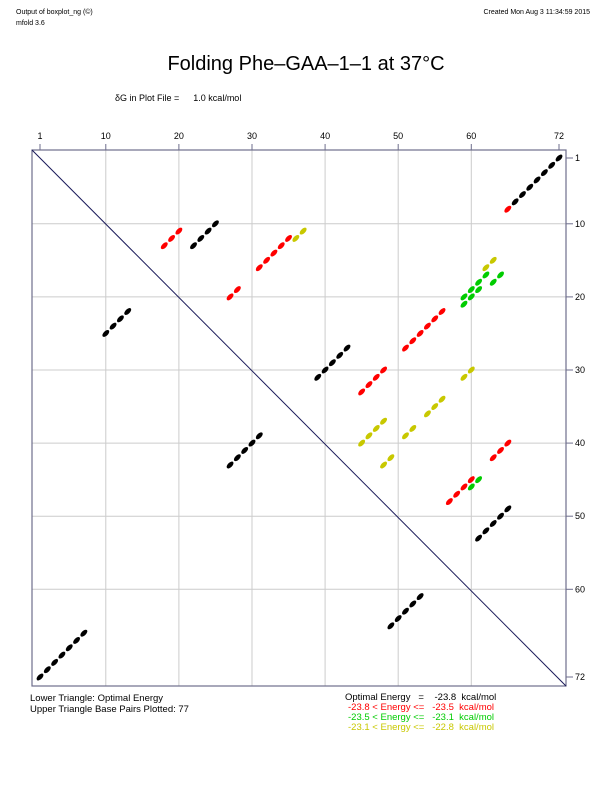  What do you see at coordinates (536, 12) in the screenshot?
I see `created-timestamp: Created Mon Aug 3 11:34:59 2015` at bounding box center [536, 12].